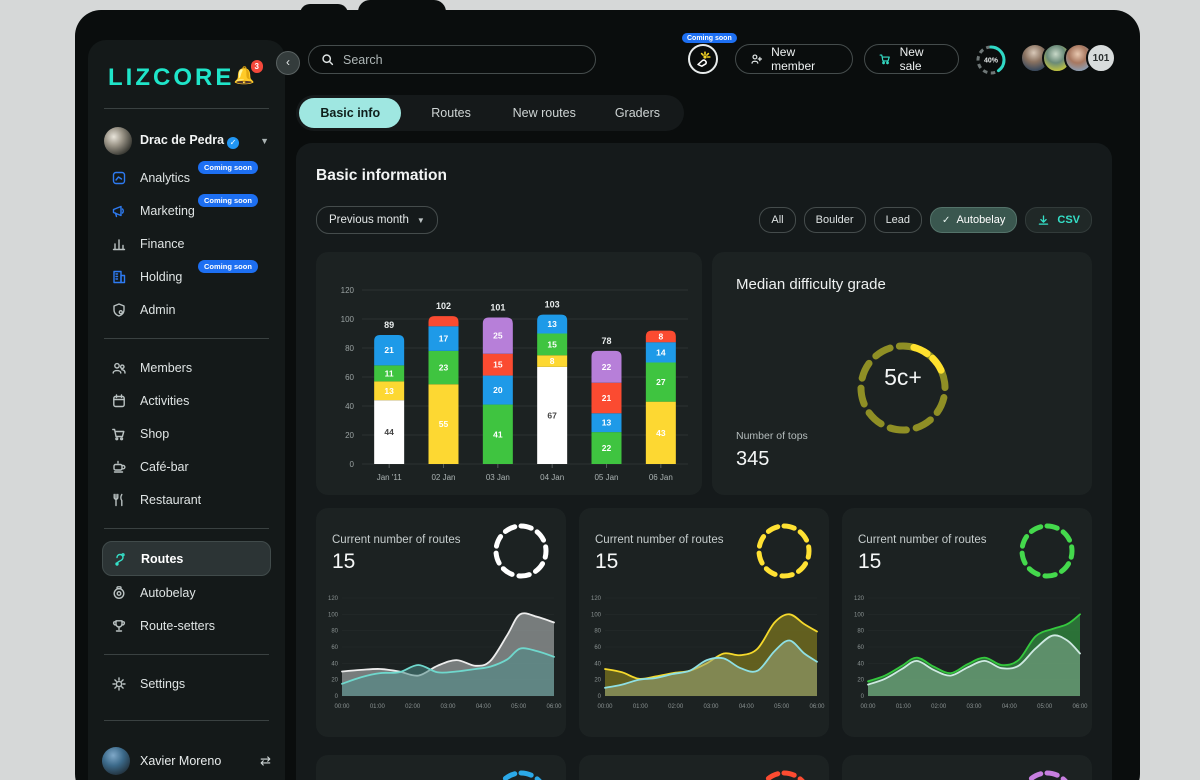 This screenshot has width=1200, height=780. Describe the element at coordinates (119, 401) in the screenshot. I see `calendar-icon` at that location.